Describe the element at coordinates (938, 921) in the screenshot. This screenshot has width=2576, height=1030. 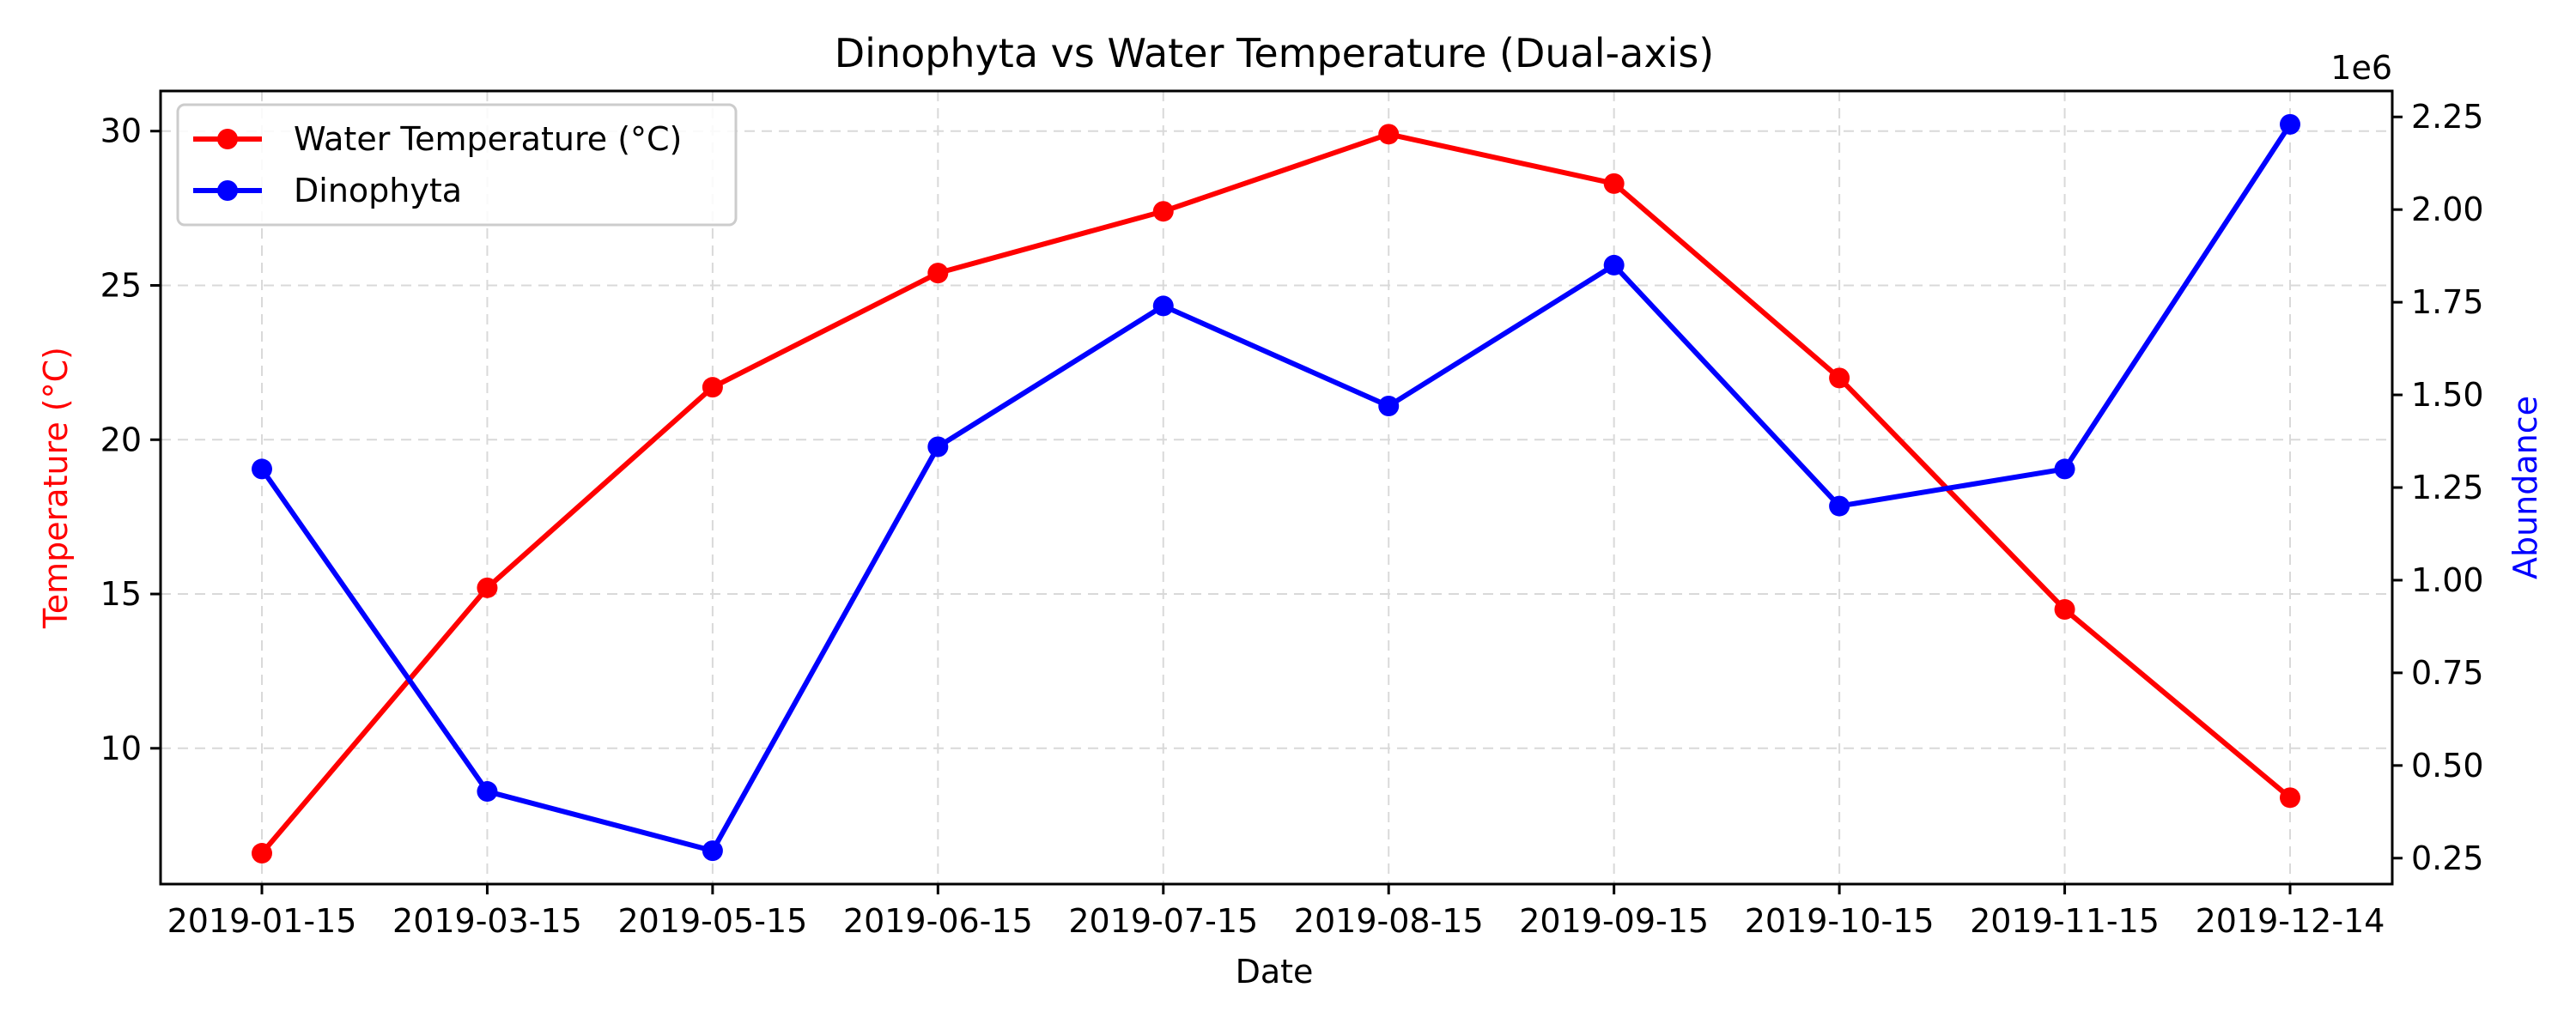
I see `x-tick-label: 2019-06-15` at that location.